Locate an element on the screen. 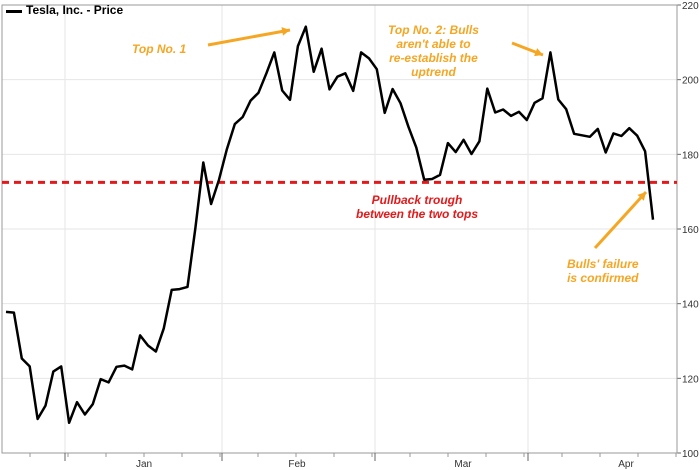 The height and width of the screenshot is (470, 700). y-tick-label: 120 is located at coordinates (690, 379).